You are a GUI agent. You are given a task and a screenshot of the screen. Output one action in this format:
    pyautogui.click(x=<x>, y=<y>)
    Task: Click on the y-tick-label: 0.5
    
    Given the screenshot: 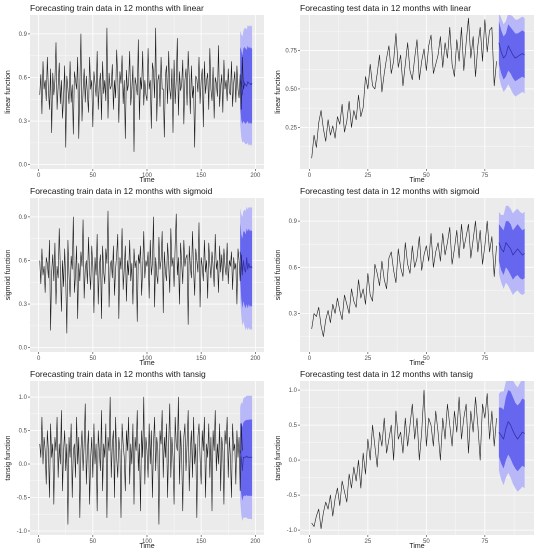 What is the action you would take?
    pyautogui.click(x=23, y=432)
    